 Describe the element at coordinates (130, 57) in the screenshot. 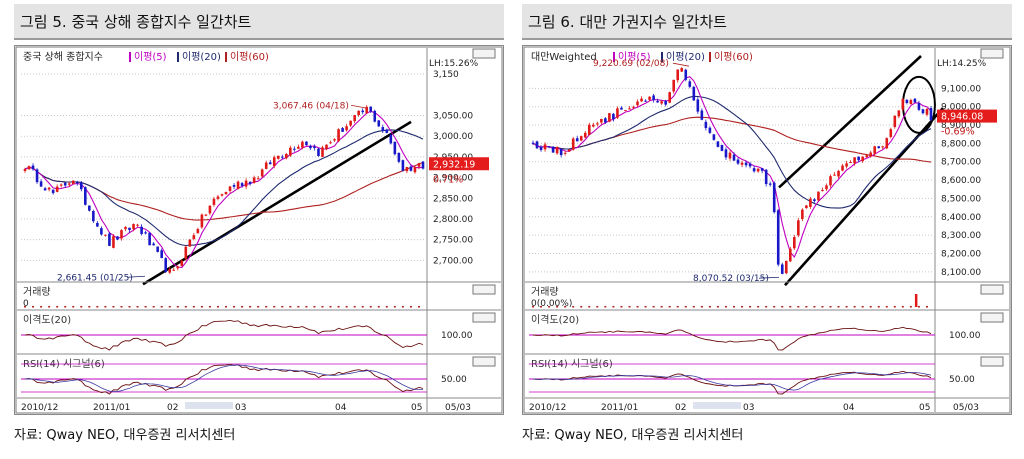

I see `legend-swatch` at that location.